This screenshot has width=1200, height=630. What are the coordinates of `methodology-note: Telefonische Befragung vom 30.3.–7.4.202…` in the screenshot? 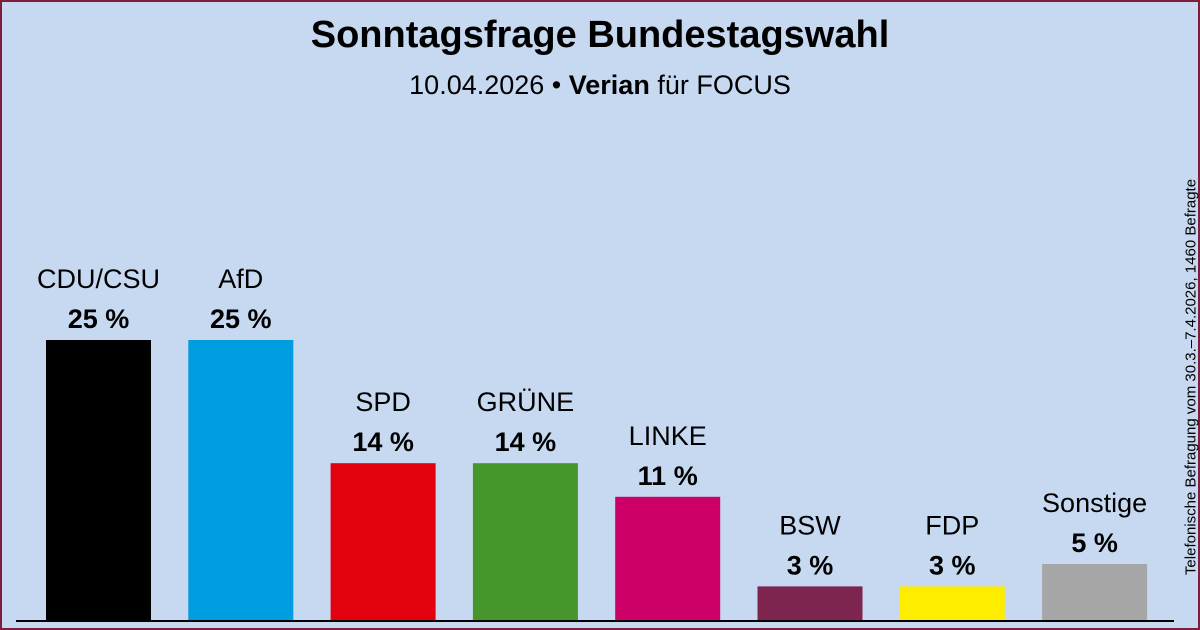 It's located at (1191, 377).